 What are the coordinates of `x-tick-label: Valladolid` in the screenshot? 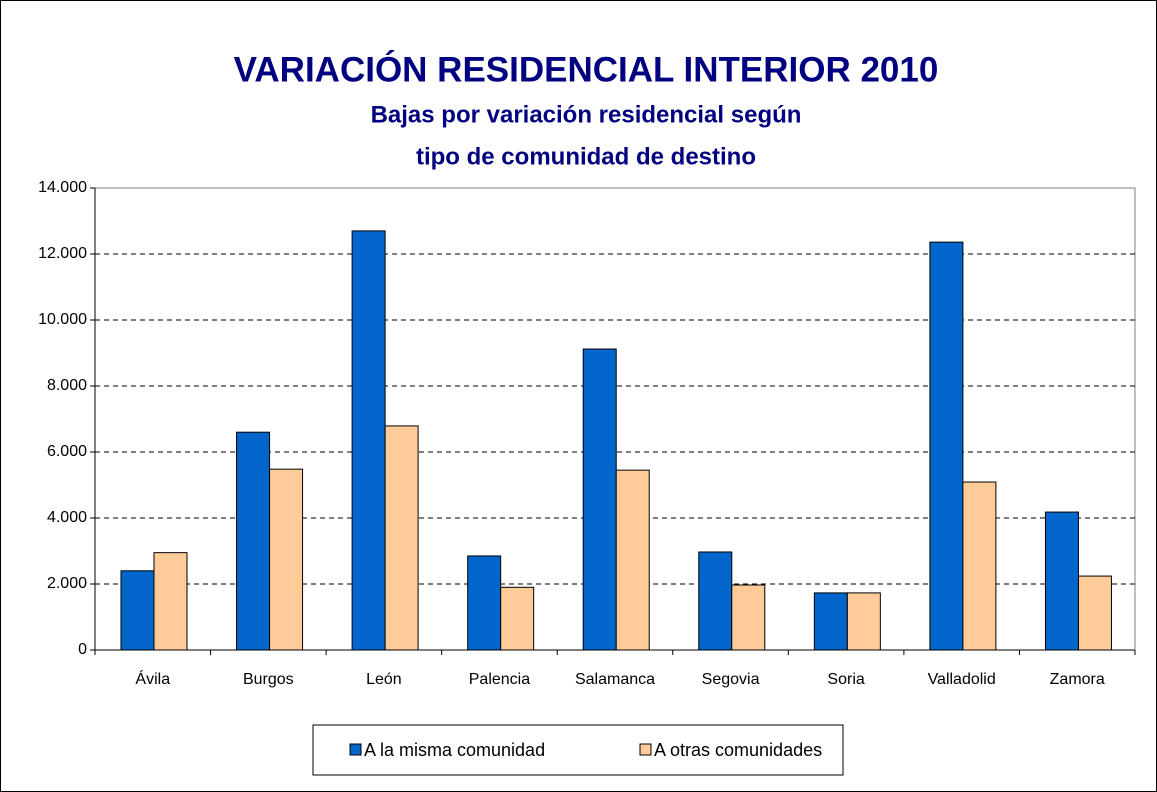 It's located at (962, 679).